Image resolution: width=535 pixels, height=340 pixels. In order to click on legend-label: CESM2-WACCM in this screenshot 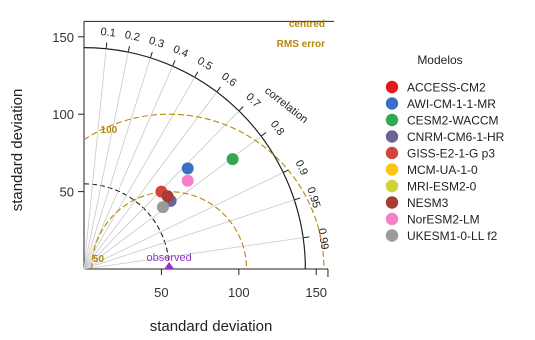, I will do `click(453, 121)`.